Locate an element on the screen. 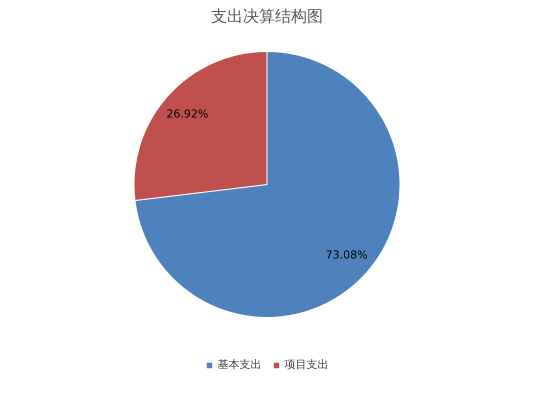  data-label: 26.92% is located at coordinates (187, 113).